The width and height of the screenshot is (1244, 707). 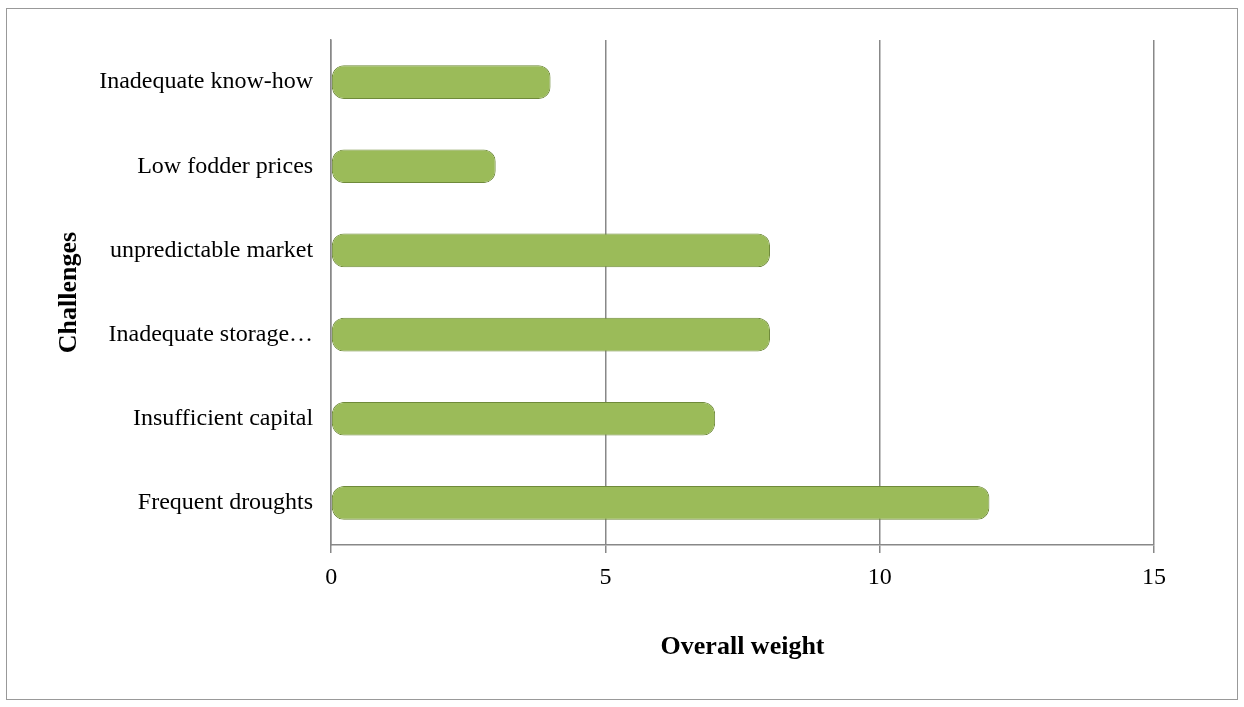 I want to click on y-axis-title: Challenges, so click(x=68, y=292).